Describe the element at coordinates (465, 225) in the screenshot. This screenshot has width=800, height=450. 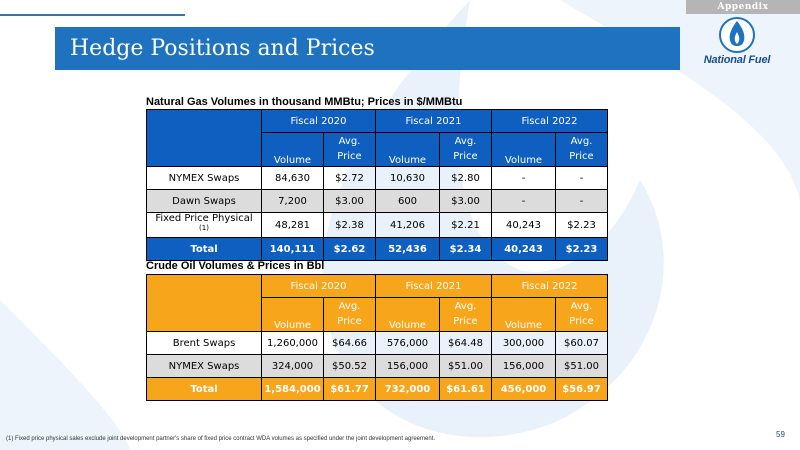
I see `table-cell: $2.21` at that location.